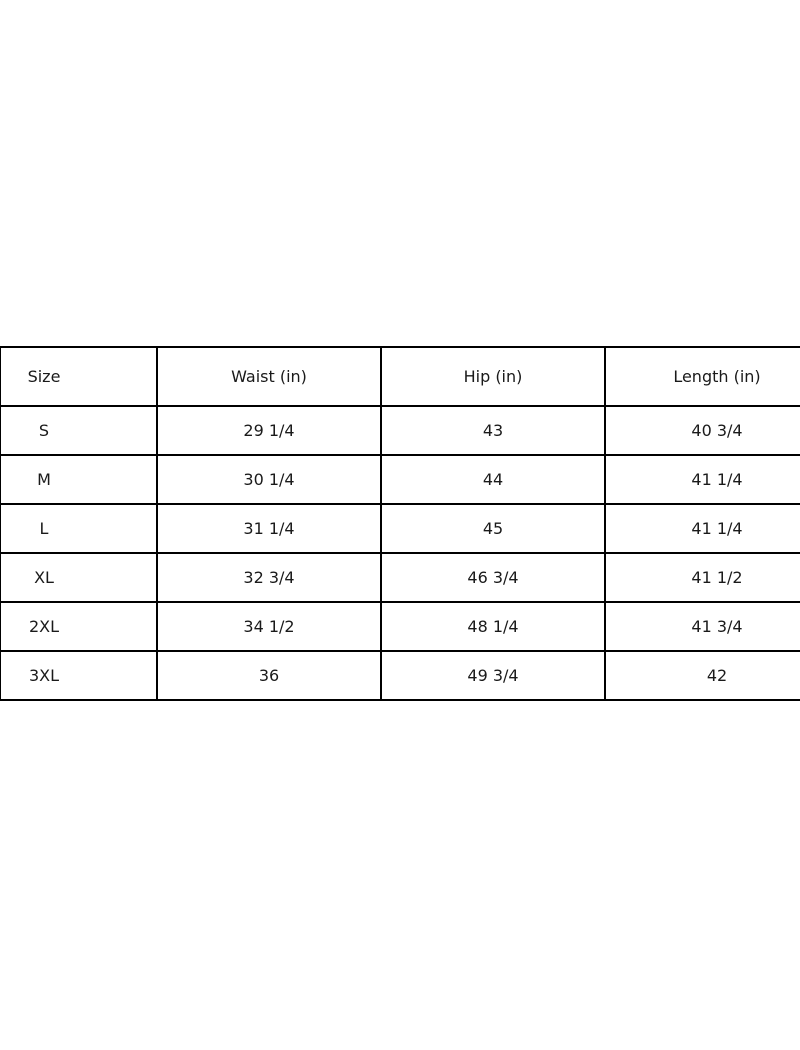 This screenshot has width=800, height=1050. I want to click on size-label: S, so click(79, 430).